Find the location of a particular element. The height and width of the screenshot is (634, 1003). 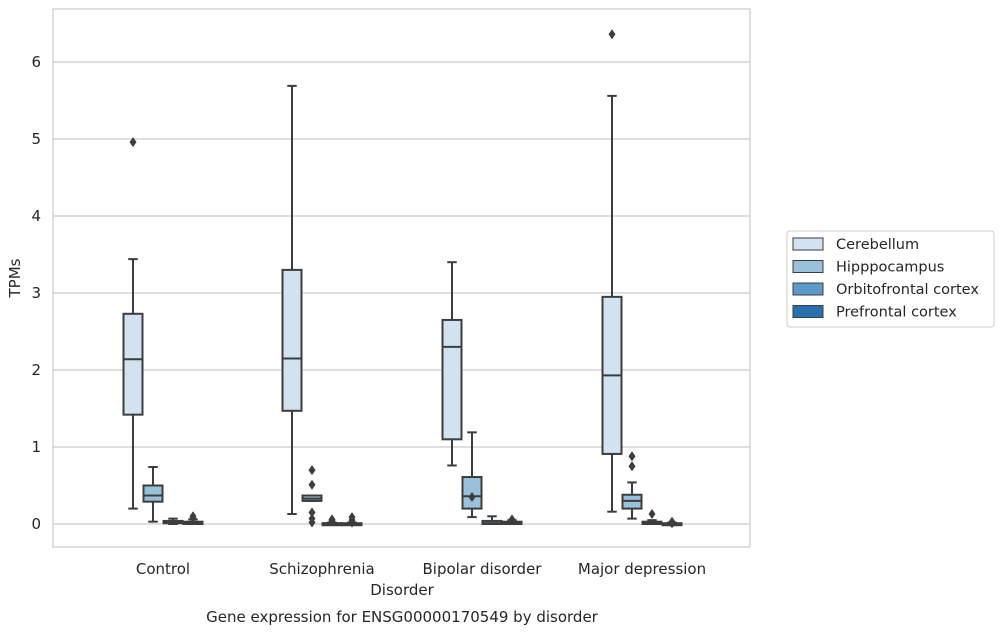

x-tick-label: Major depression is located at coordinates (642, 569).